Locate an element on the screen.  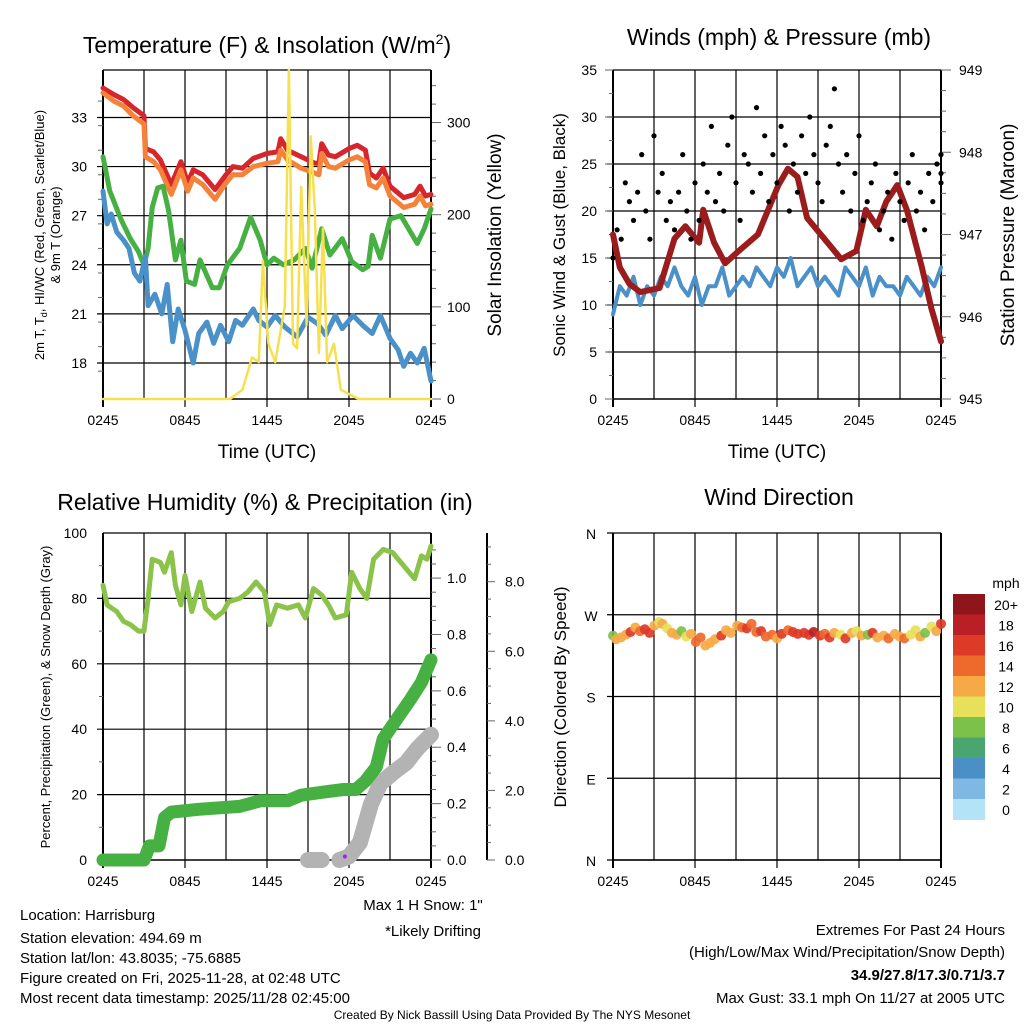
temperature-panel-title: Temperature (F) & Insolation (W/m2) is located at coordinates (267, 44).